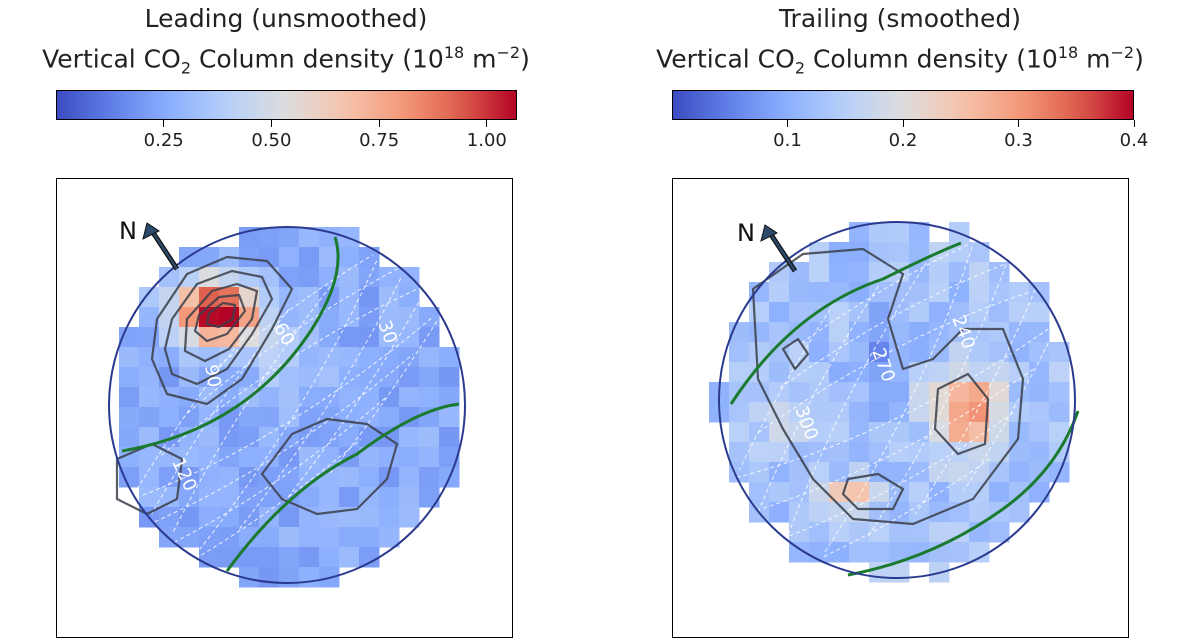  I want to click on north-arrow-head, so click(151, 231).